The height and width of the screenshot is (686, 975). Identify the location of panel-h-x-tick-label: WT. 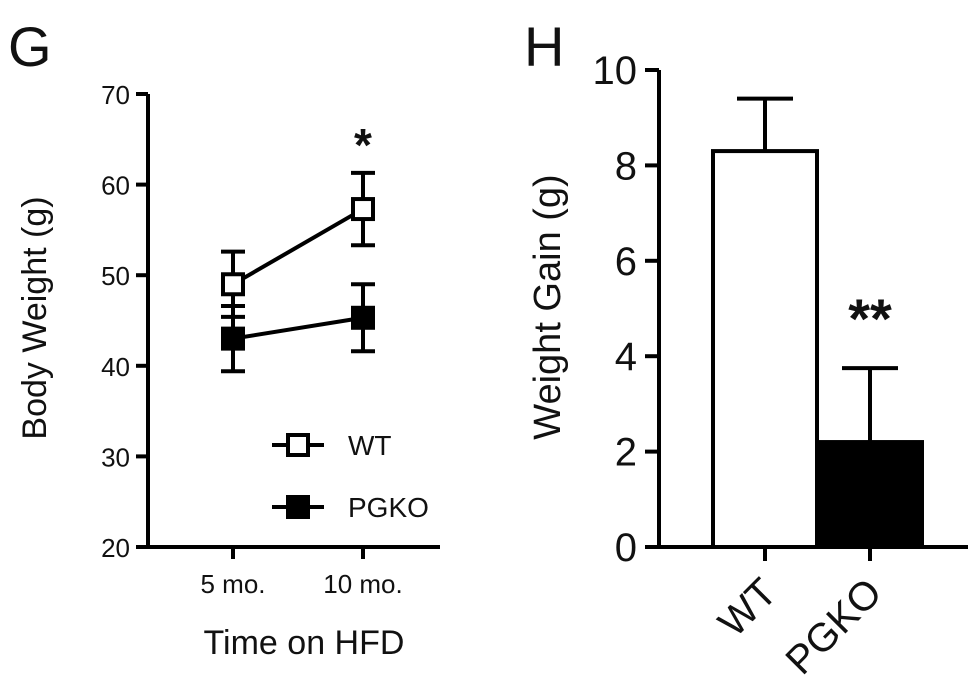
(747, 607).